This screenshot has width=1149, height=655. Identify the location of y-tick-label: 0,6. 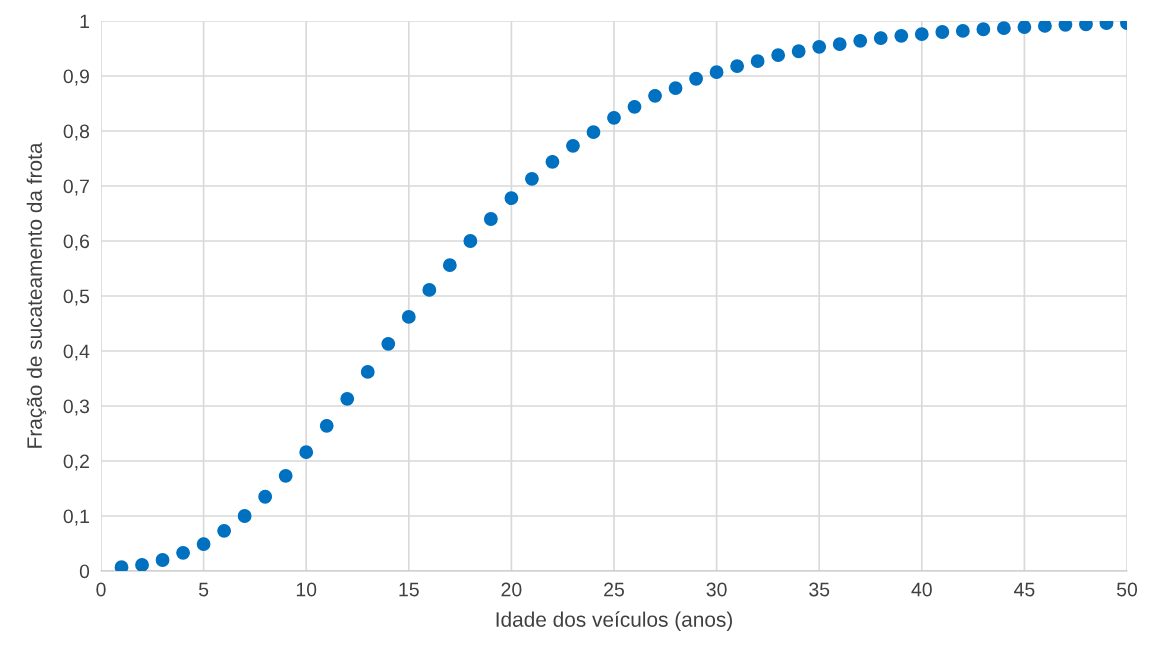
(76, 242).